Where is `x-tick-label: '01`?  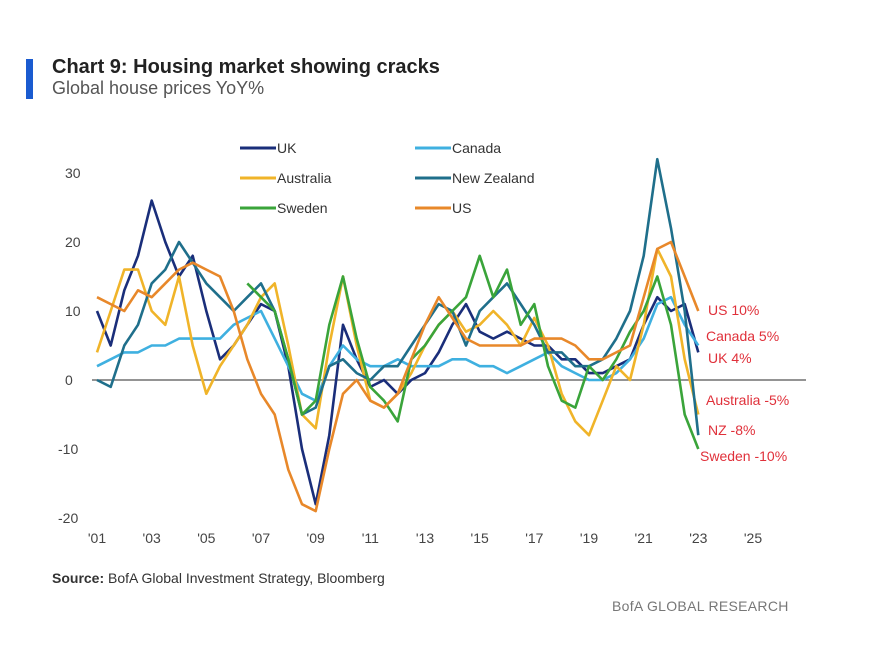 x-tick-label: '01 is located at coordinates (97, 538).